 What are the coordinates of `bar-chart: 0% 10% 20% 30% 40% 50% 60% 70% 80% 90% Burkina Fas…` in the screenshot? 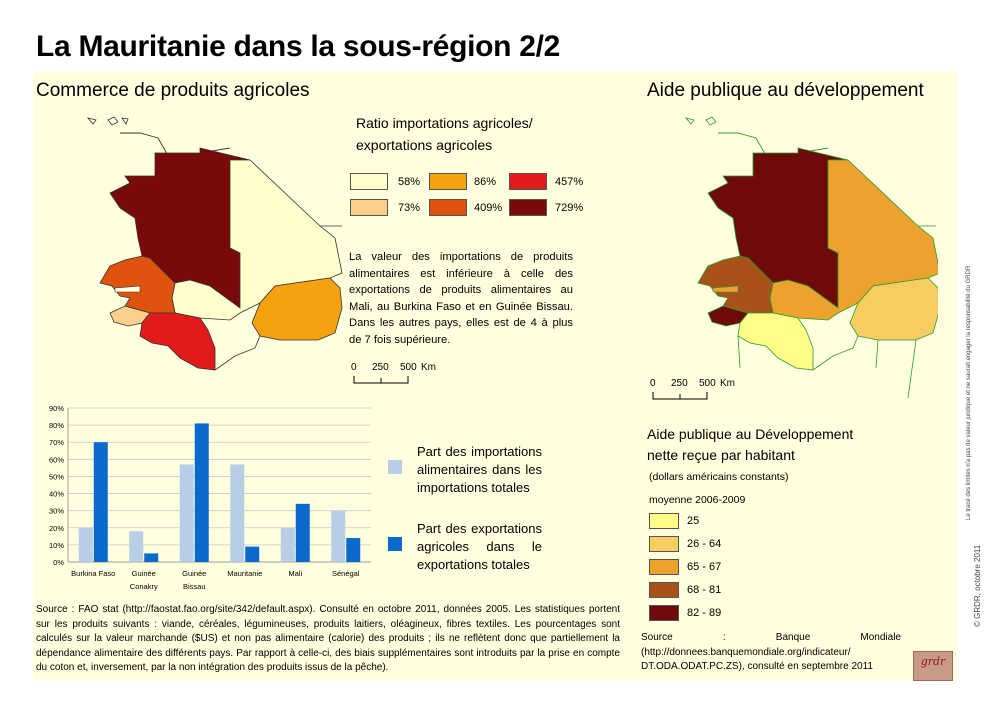 It's located at (210, 497).